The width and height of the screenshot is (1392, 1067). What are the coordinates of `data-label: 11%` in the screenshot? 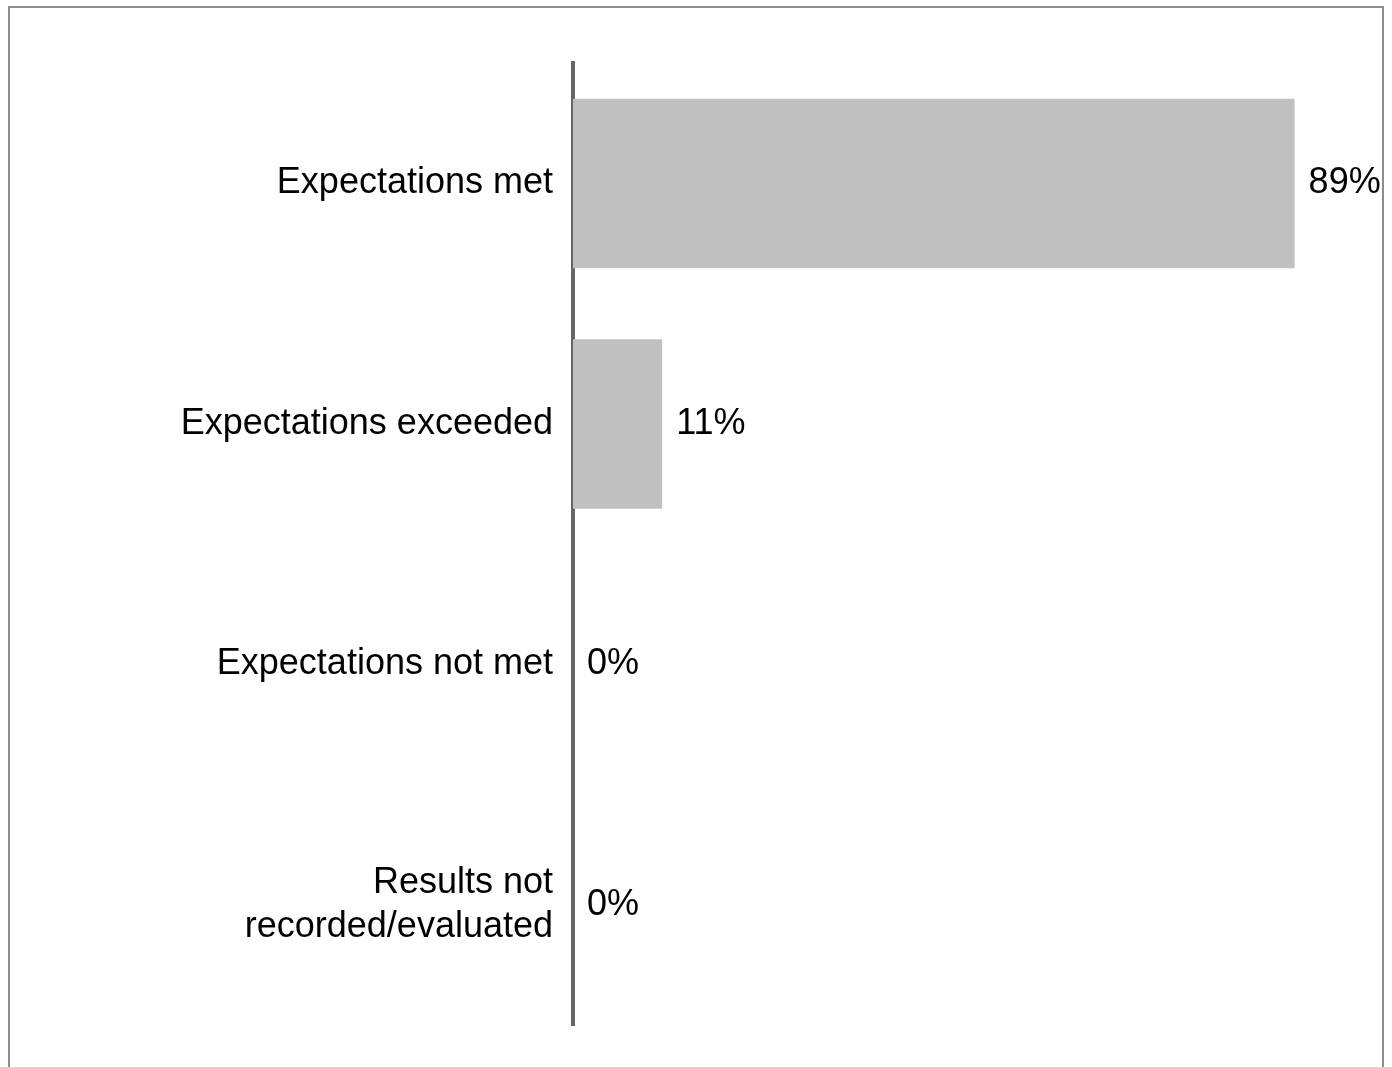 It's located at (711, 421).